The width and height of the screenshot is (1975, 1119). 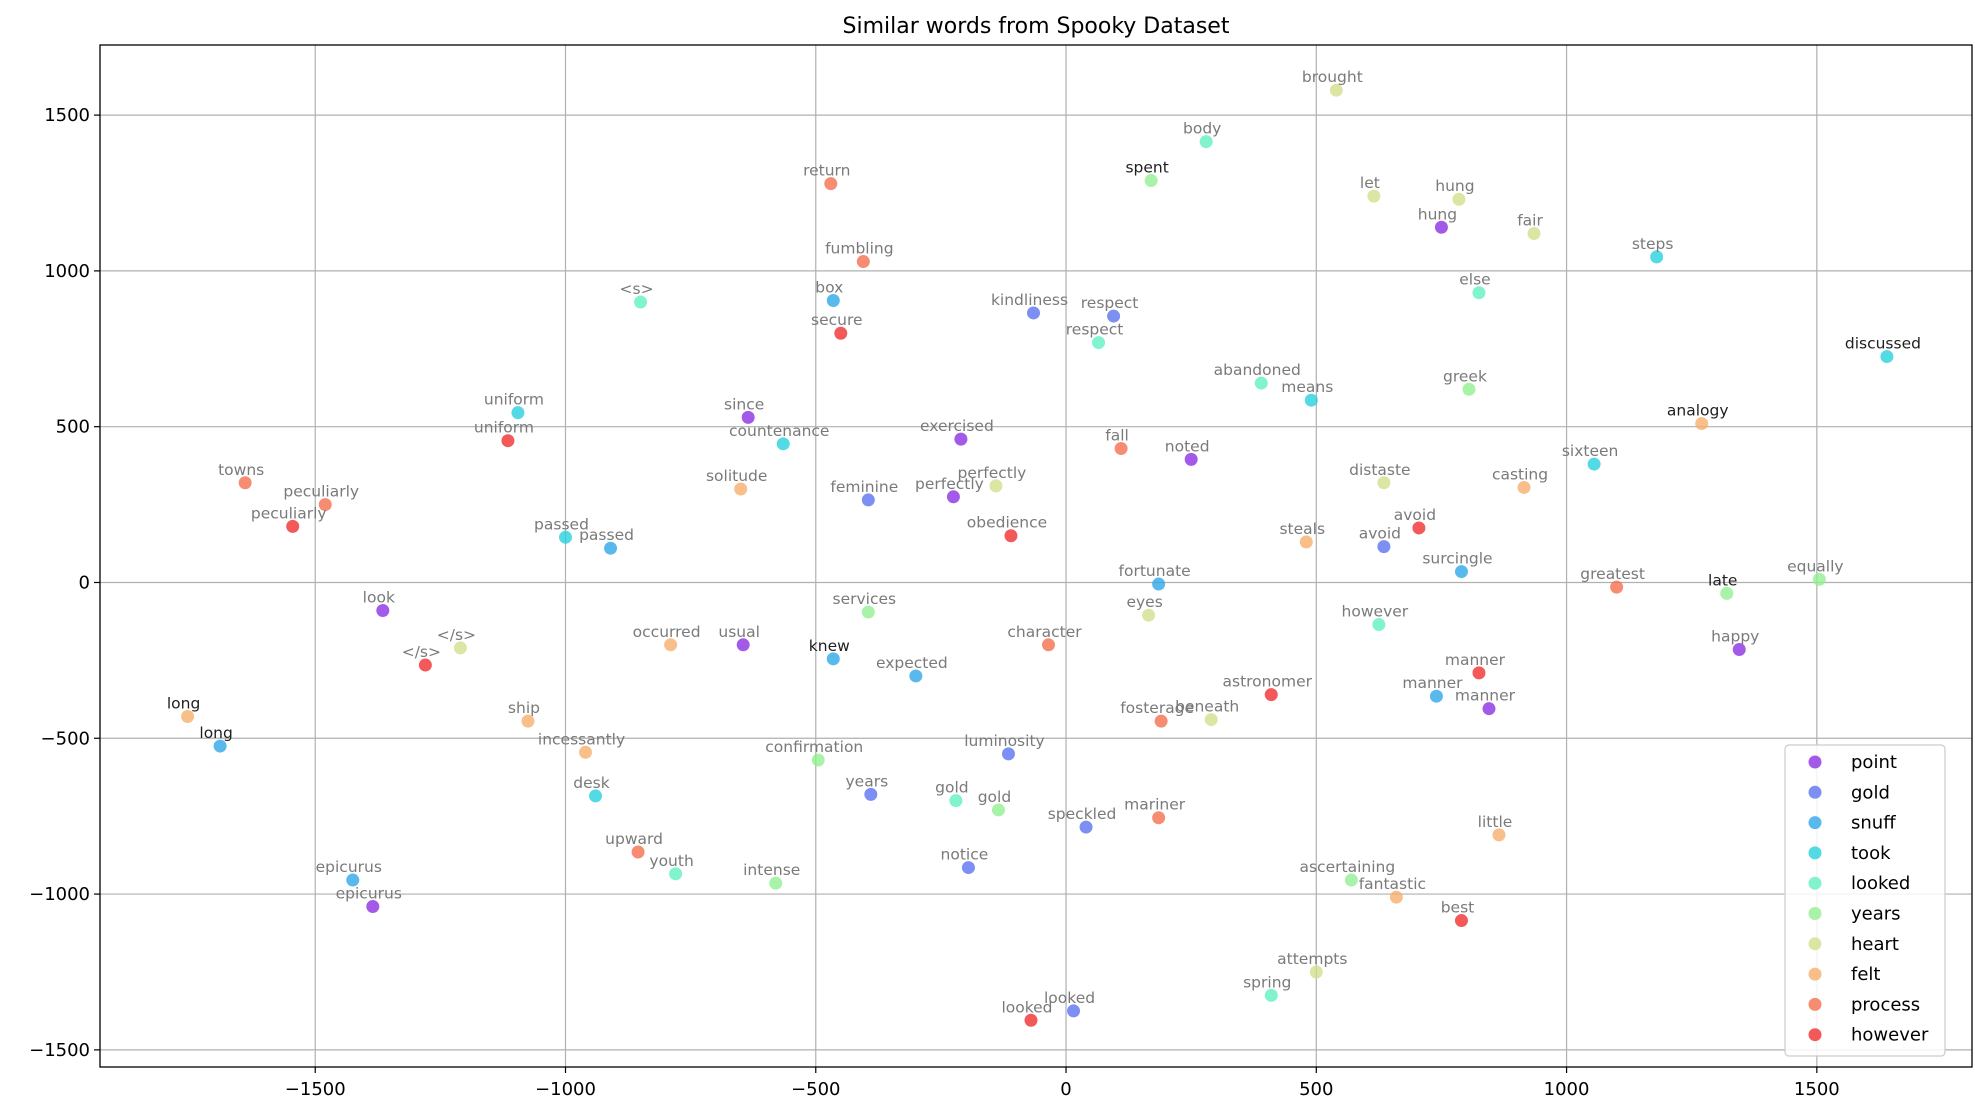 I want to click on point-label: sixteen, so click(x=1590, y=451).